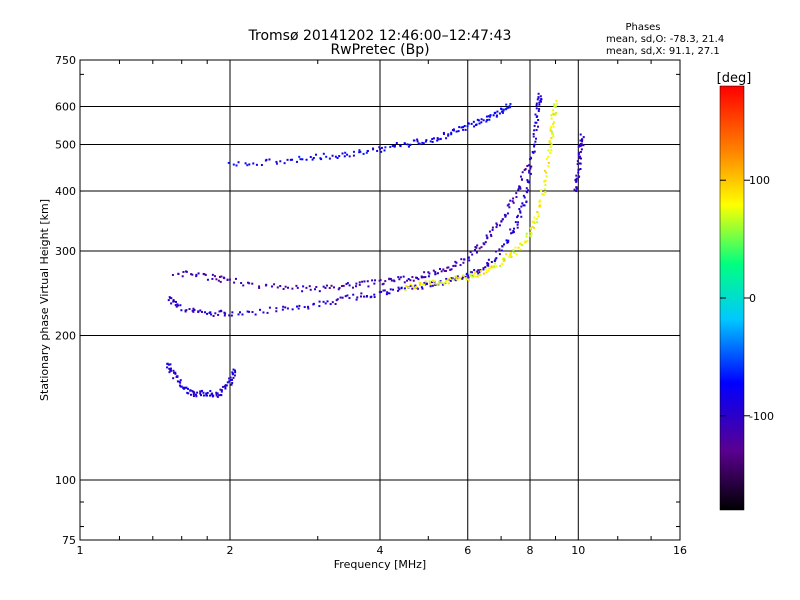  What do you see at coordinates (380, 550) in the screenshot?
I see `x-tick-label: 4` at bounding box center [380, 550].